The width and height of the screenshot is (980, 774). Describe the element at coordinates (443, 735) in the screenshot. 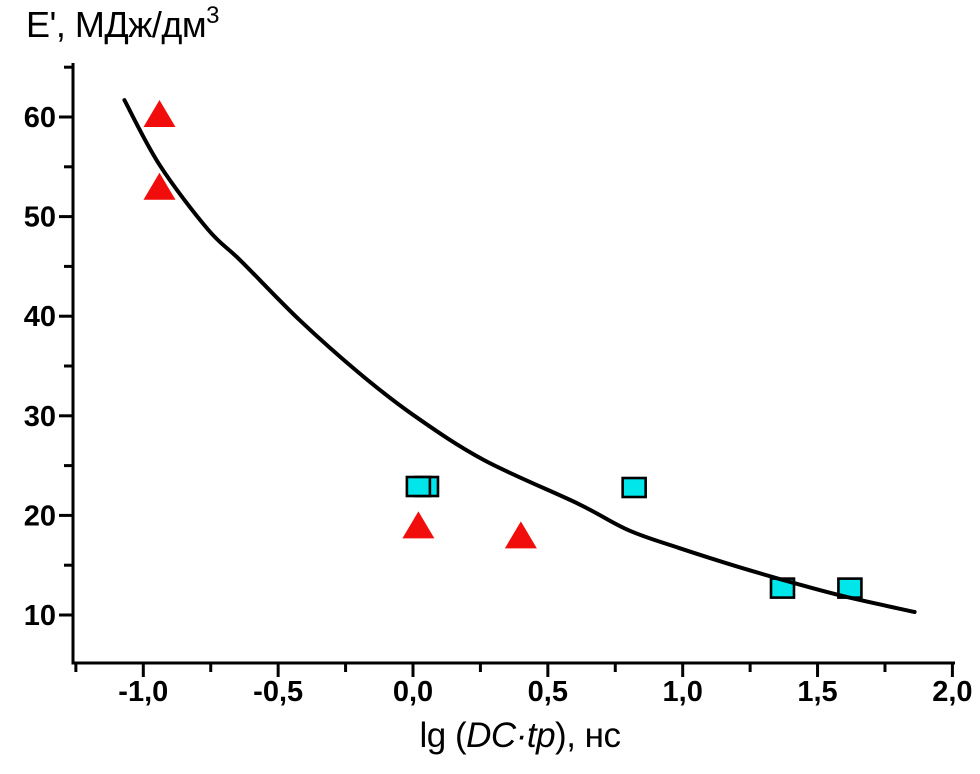

I see `x-axis-title-prefix: lg (` at that location.